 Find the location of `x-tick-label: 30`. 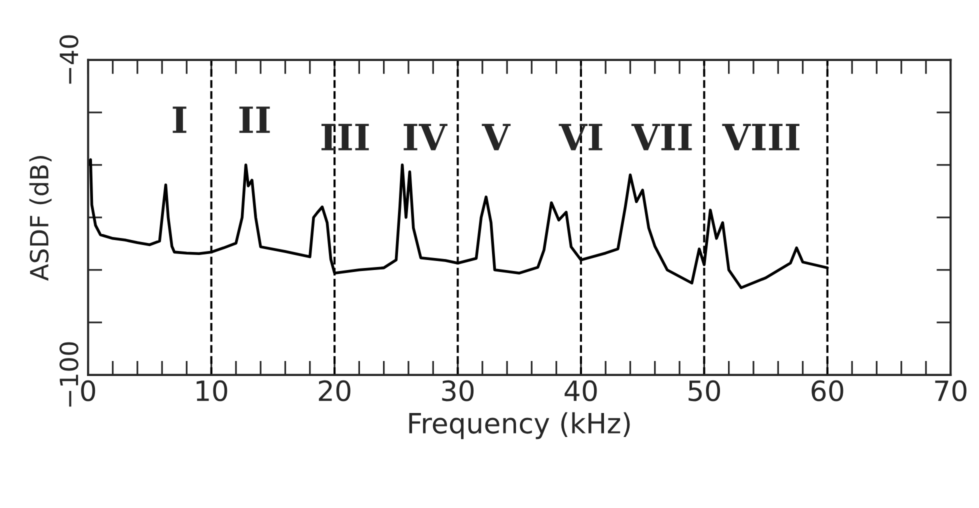

x-tick-label: 30 is located at coordinates (458, 391).